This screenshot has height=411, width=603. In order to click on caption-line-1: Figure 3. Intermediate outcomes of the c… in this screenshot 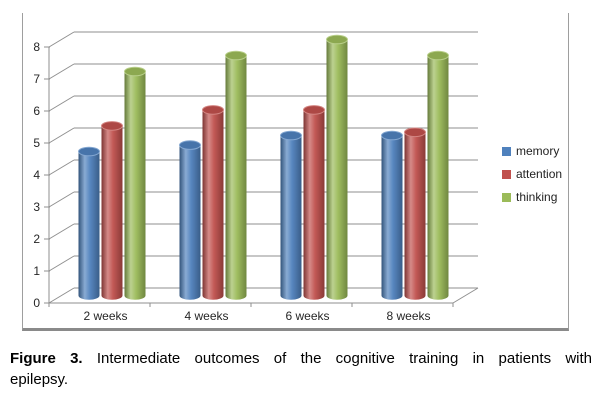, I will do `click(301, 358)`.